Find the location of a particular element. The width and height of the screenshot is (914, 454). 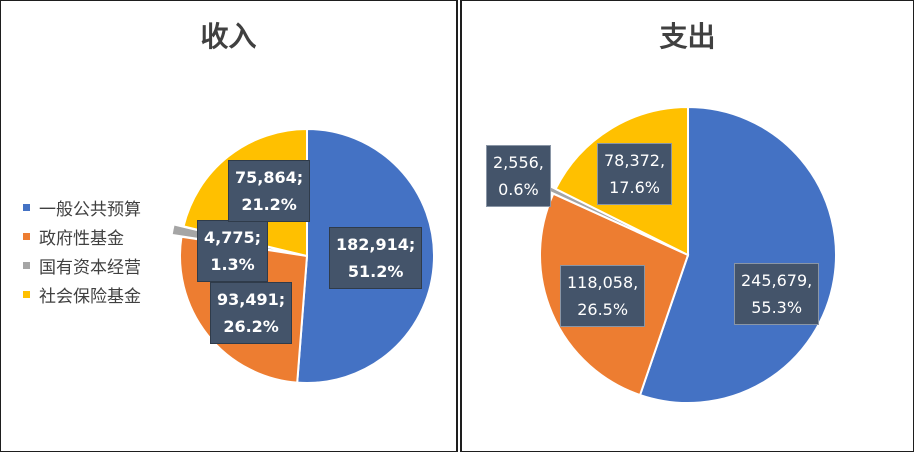

legend-item-general-budget: 一般公共预算 is located at coordinates (82, 207).